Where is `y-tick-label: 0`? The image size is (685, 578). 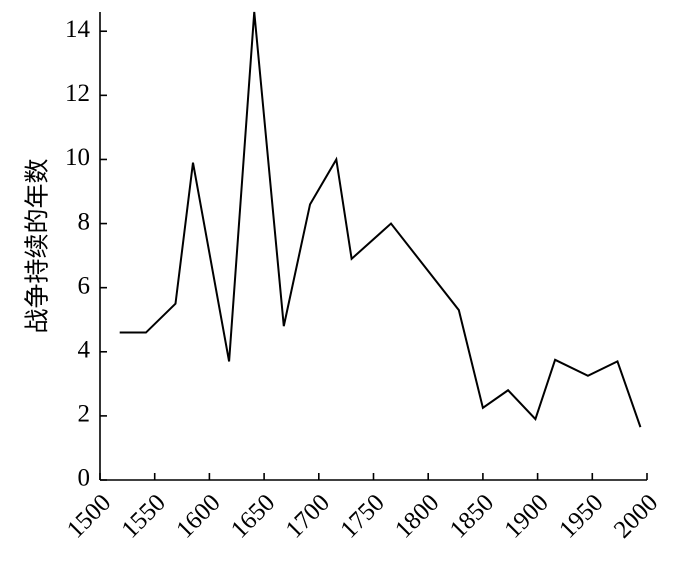
y-tick-label: 0 is located at coordinates (84, 478).